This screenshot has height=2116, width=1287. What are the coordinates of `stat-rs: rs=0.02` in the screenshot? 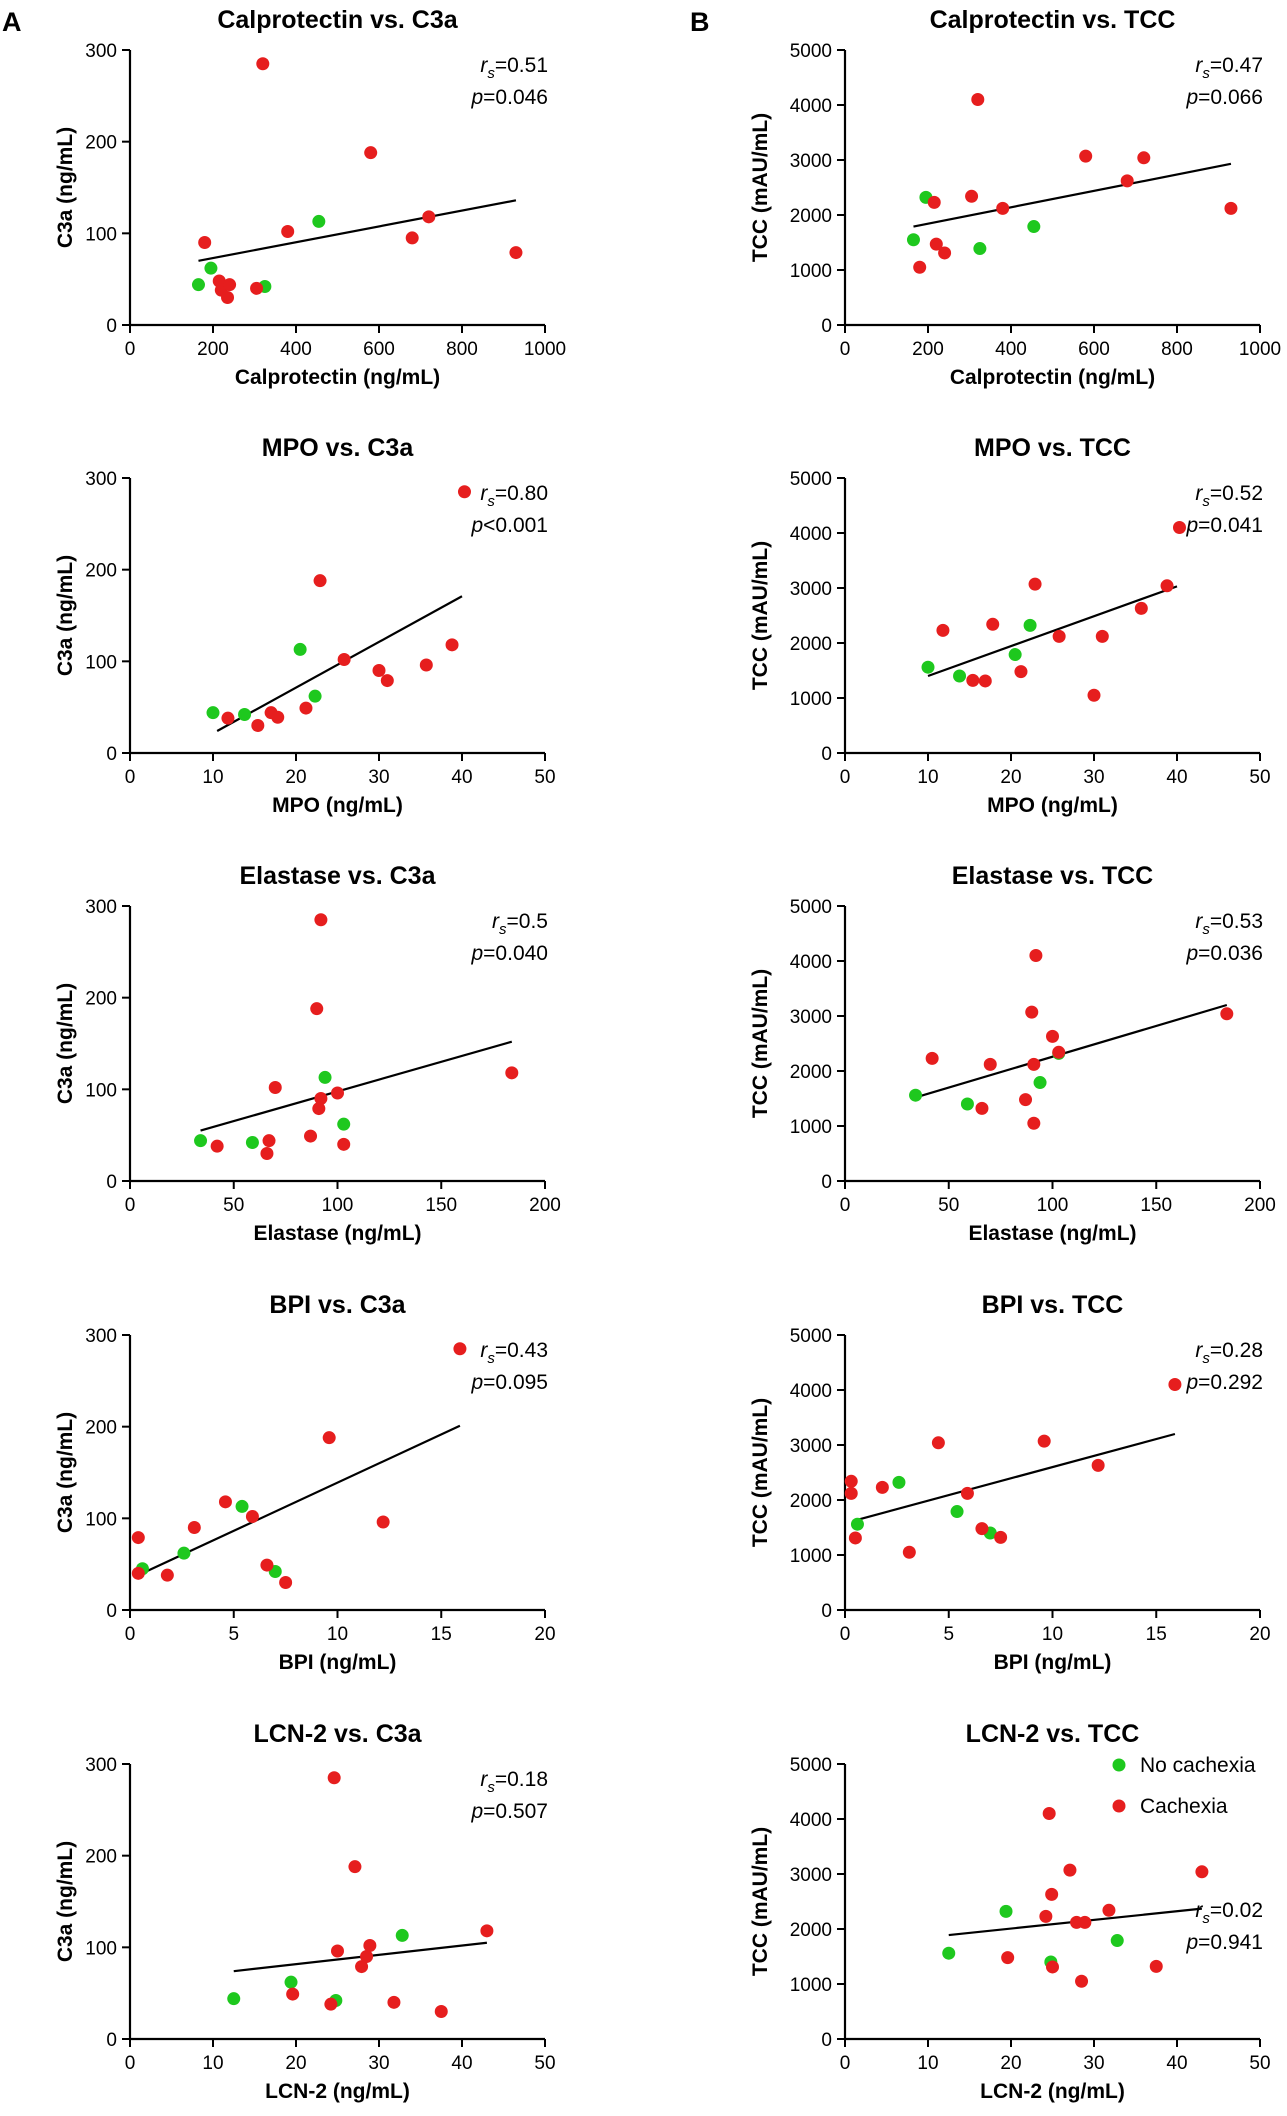 It's located at (1229, 1913).